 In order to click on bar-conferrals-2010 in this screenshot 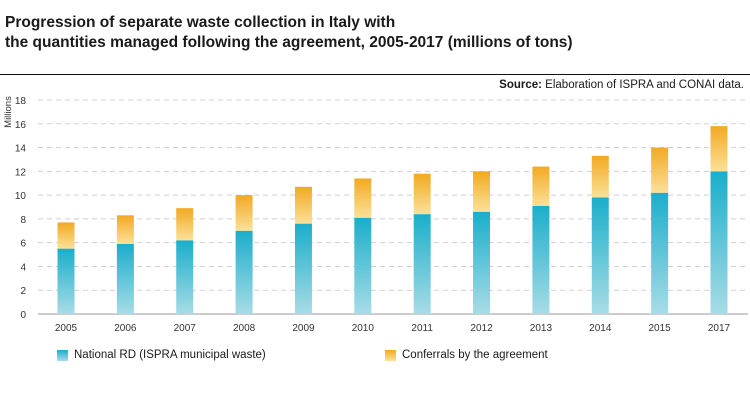, I will do `click(363, 198)`.